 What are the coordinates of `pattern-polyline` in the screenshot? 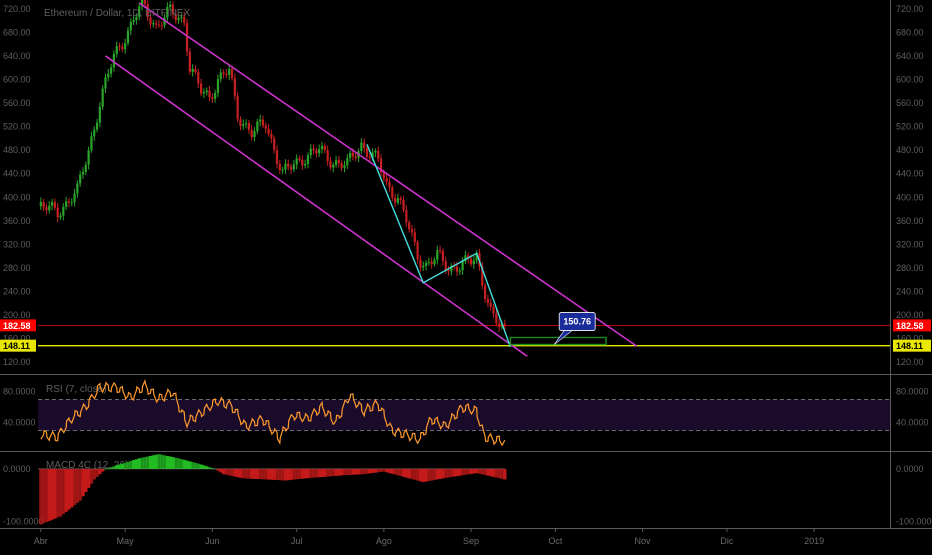 It's located at (439, 246).